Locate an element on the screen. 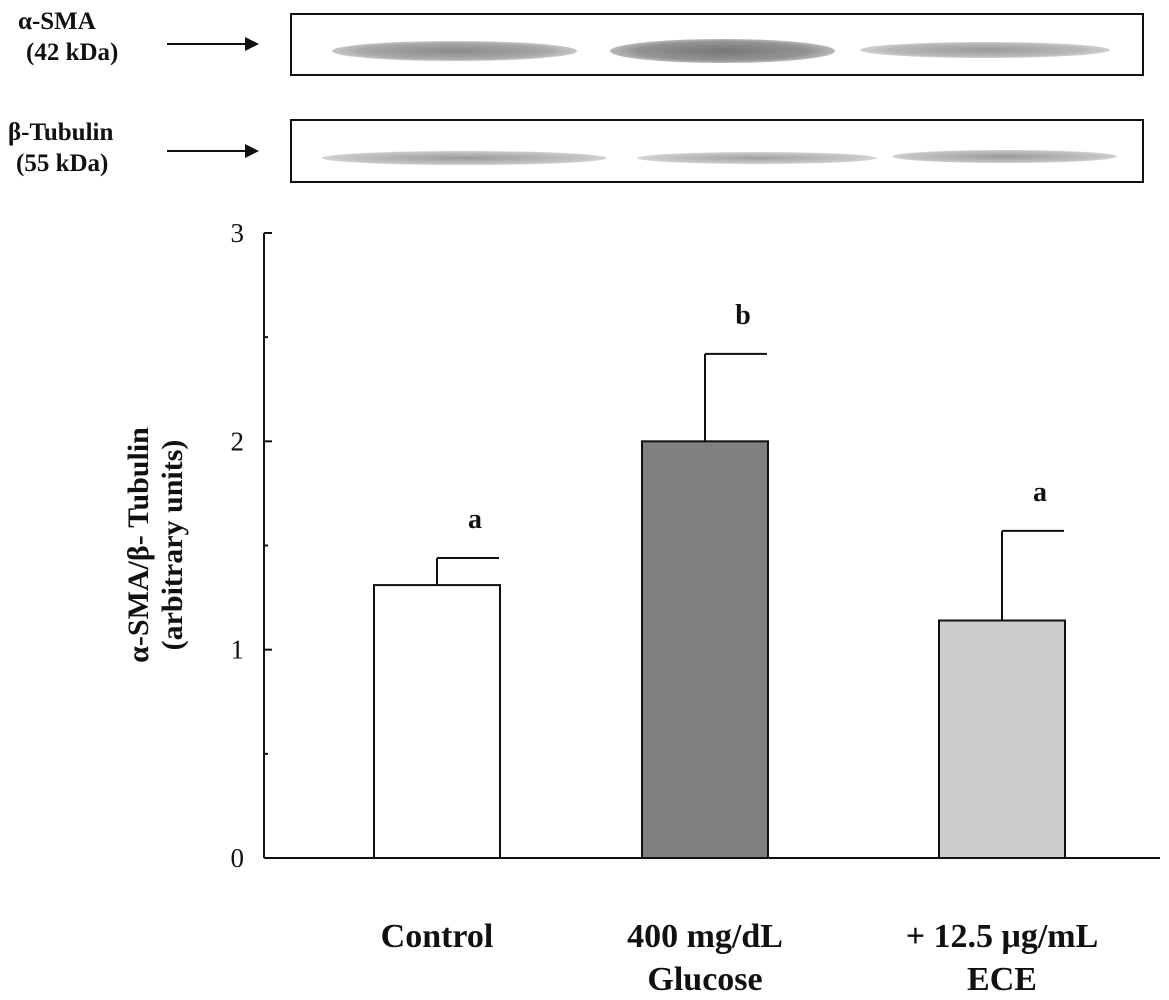 The height and width of the screenshot is (1000, 1169). beta-tubulin-band-control is located at coordinates (464, 158).